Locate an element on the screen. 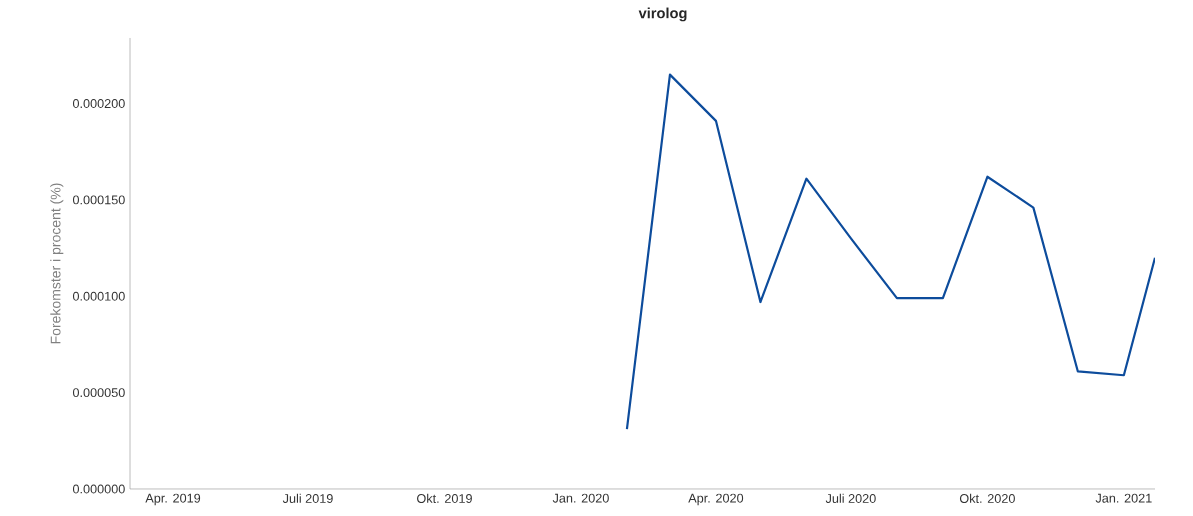 This screenshot has width=1193, height=516. y-axis-title: Forekomster i procent (%) is located at coordinates (57, 263).